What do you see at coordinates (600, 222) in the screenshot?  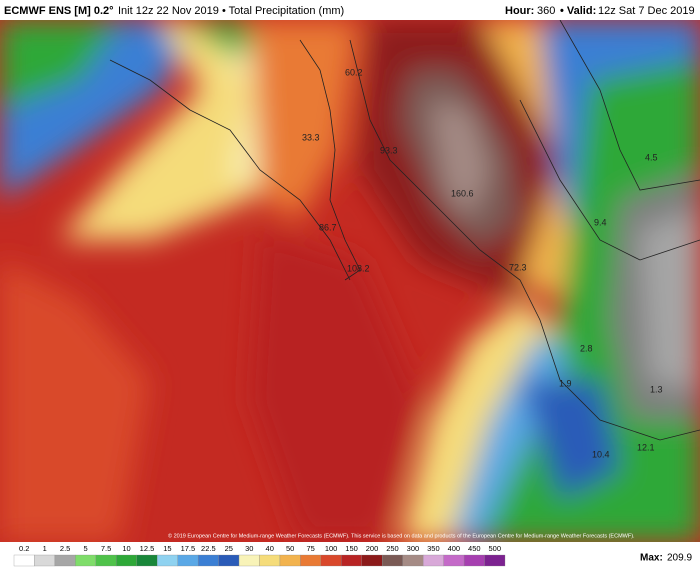 I see `point-label: 9.4` at bounding box center [600, 222].